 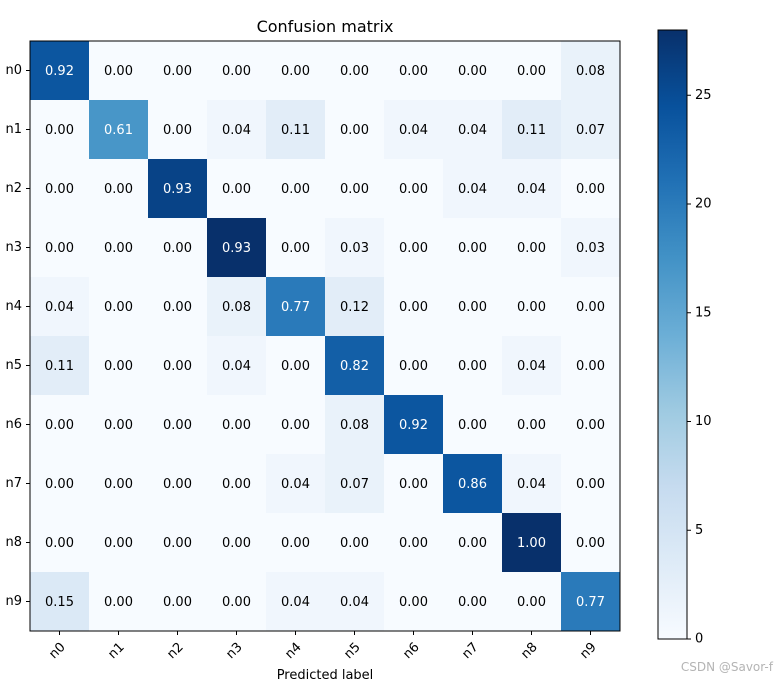 What do you see at coordinates (116, 651) in the screenshot?
I see `x-tick-label: n1` at bounding box center [116, 651].